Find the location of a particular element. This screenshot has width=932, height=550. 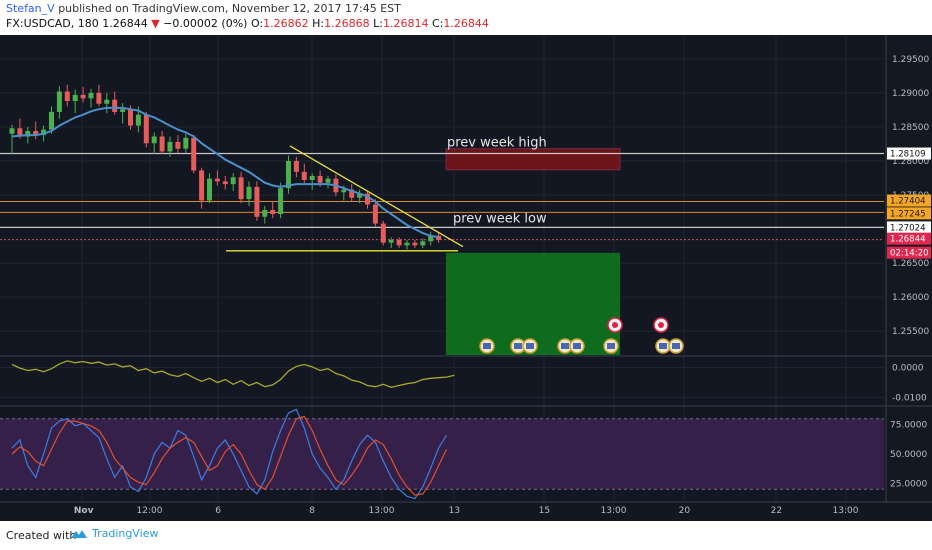

price-label-text: 1.27245 is located at coordinates (908, 214).